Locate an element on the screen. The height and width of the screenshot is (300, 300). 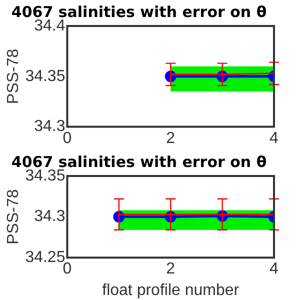
x-axis-title: float profile number is located at coordinates (171, 290).